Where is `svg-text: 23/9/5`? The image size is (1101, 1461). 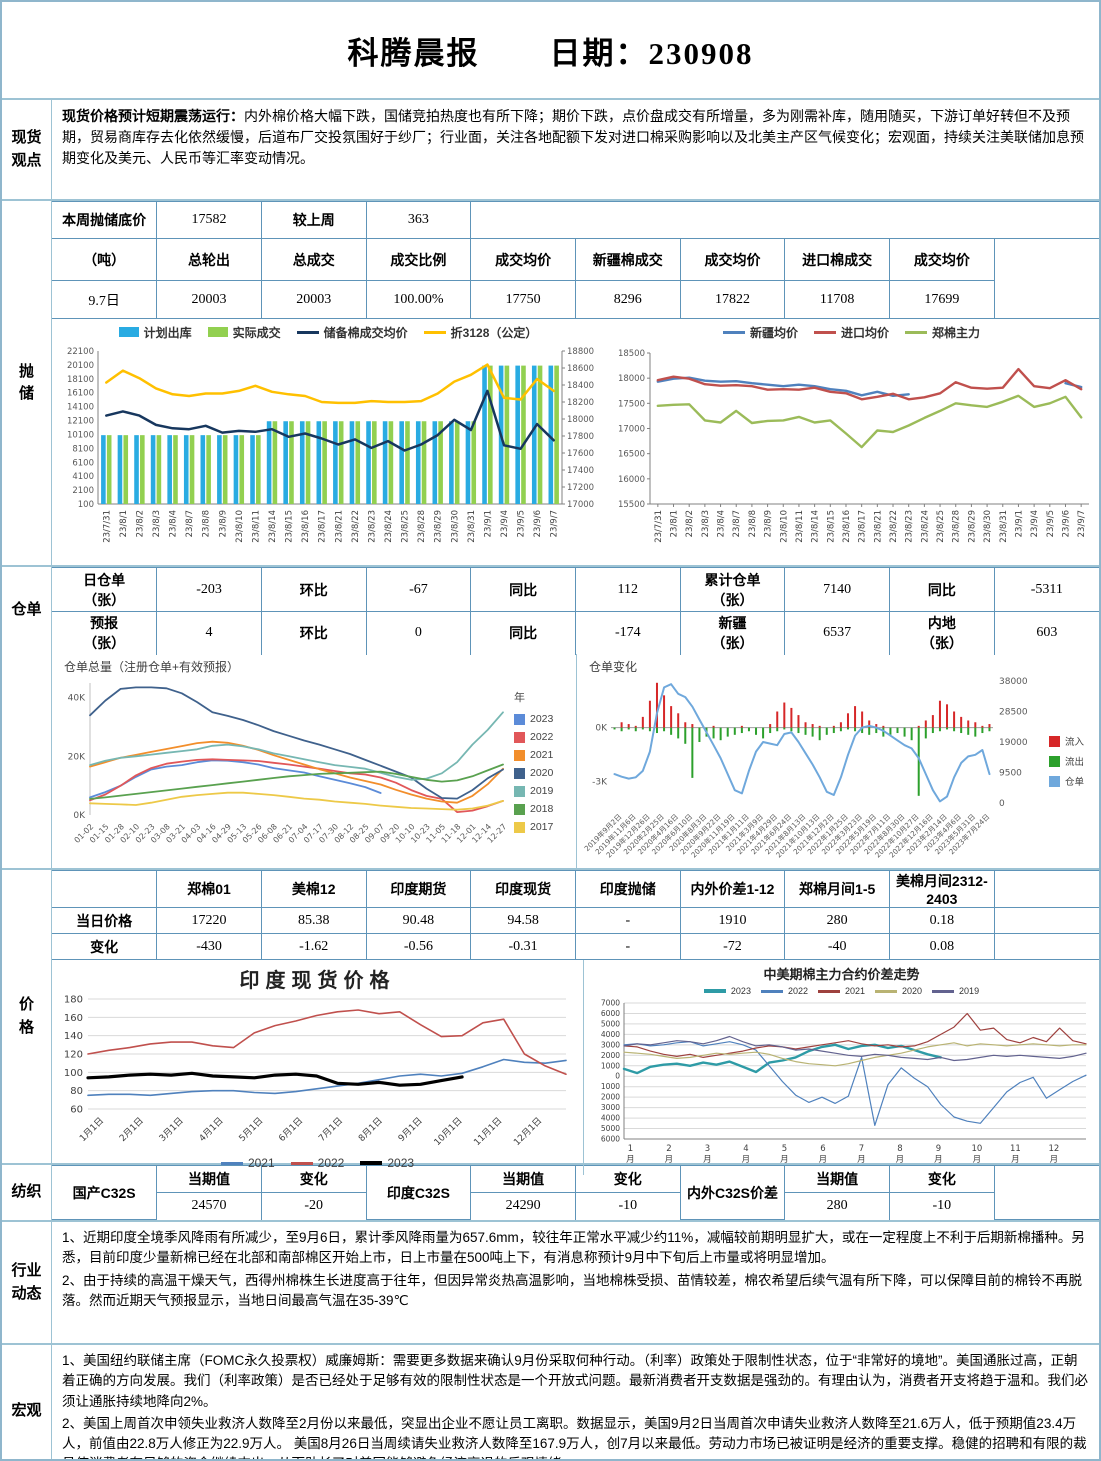 svg-text: 23/9/5 is located at coordinates (1051, 523).